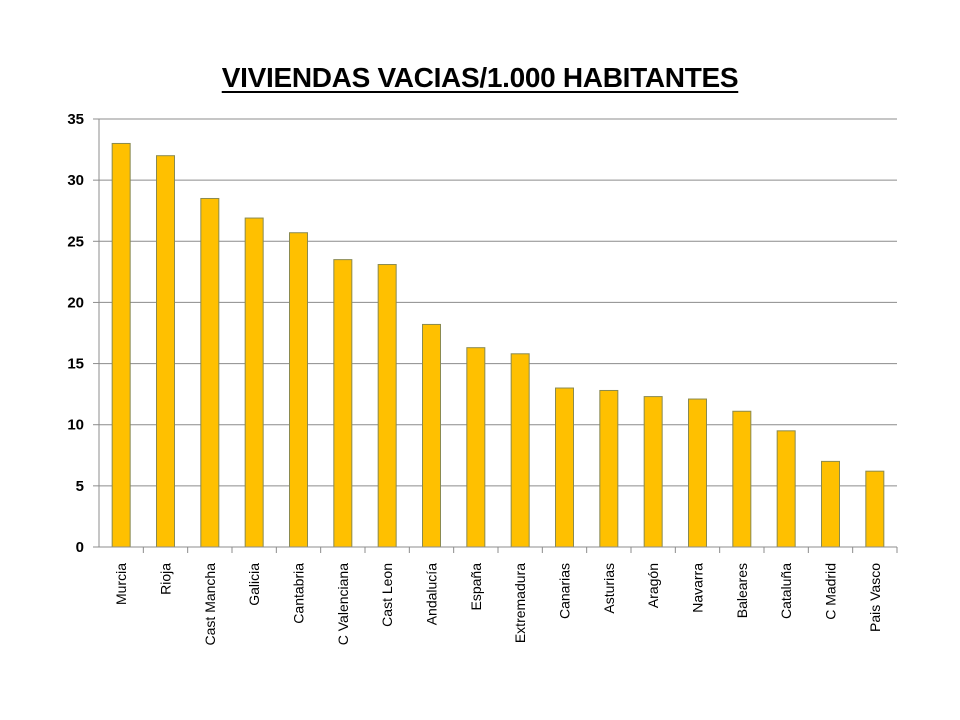  What do you see at coordinates (476, 587) in the screenshot?
I see `category-label: España` at bounding box center [476, 587].